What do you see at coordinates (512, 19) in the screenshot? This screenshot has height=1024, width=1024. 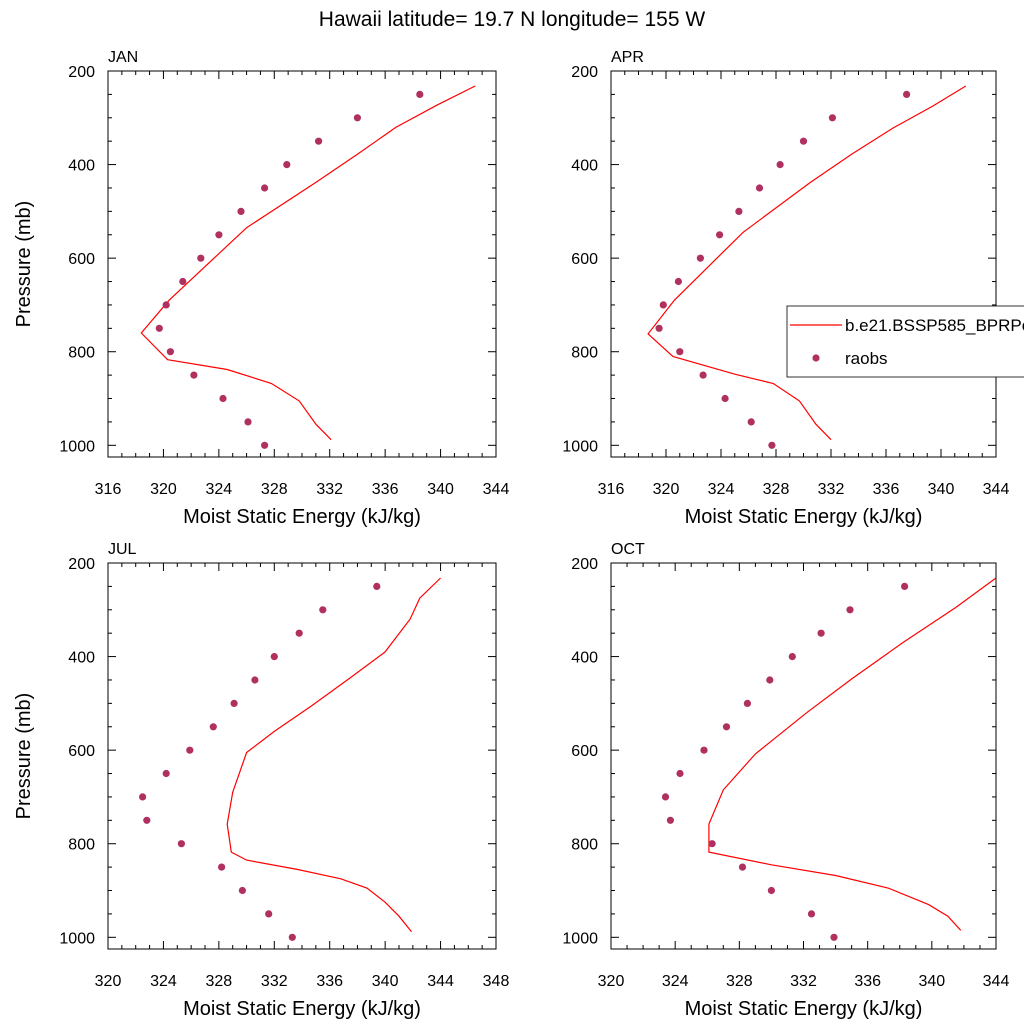 I see `figure-title: Hawaii latitude= 19.7 N longitude= 155 W` at bounding box center [512, 19].